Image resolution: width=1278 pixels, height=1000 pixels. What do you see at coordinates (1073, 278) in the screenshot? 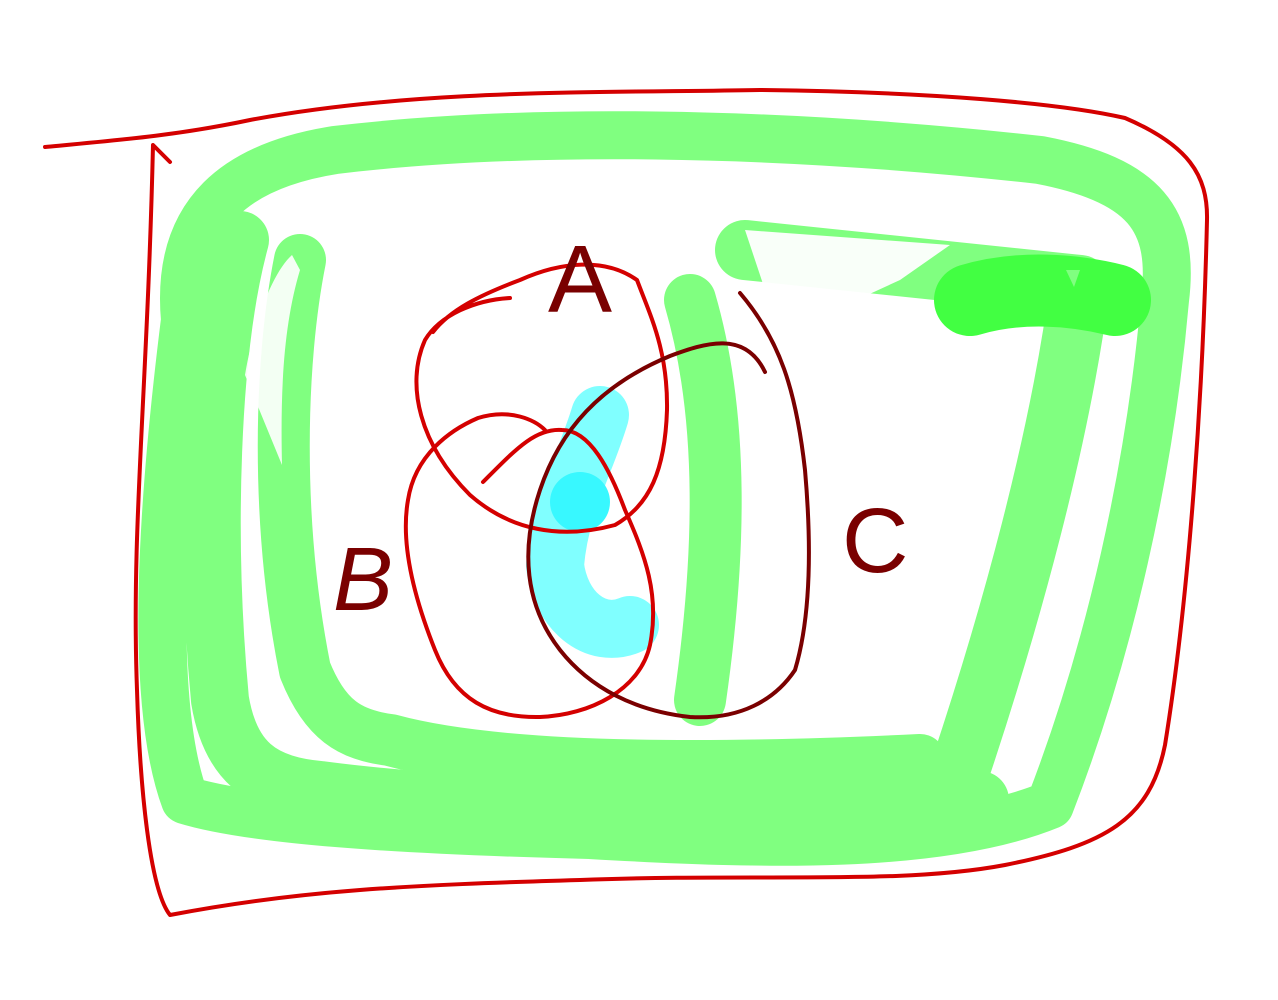
I see `pen-notch` at bounding box center [1073, 278].